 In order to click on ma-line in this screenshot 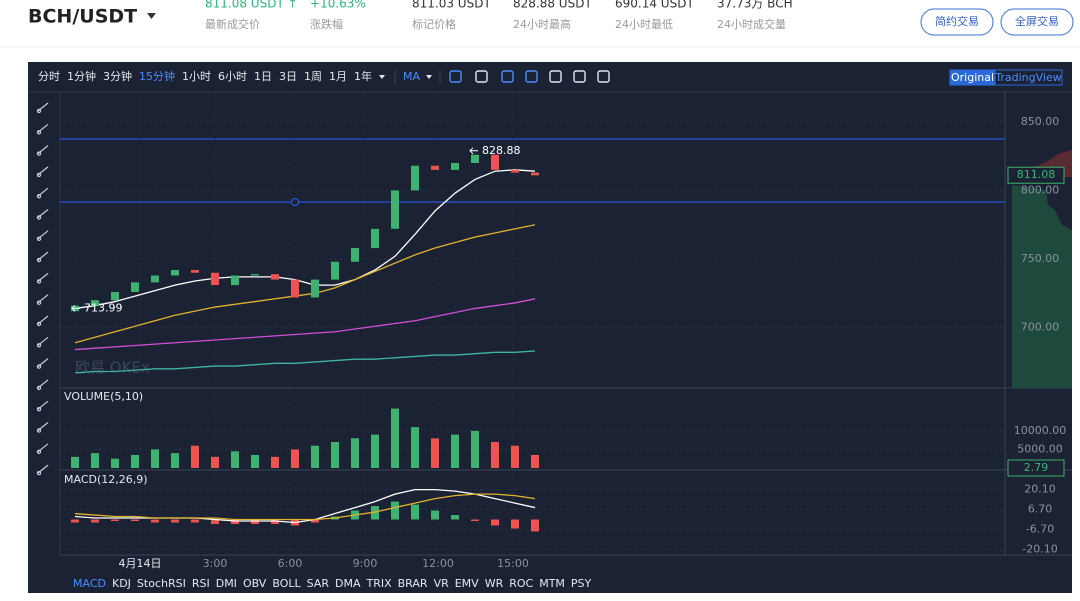, I will do `click(305, 507)`.